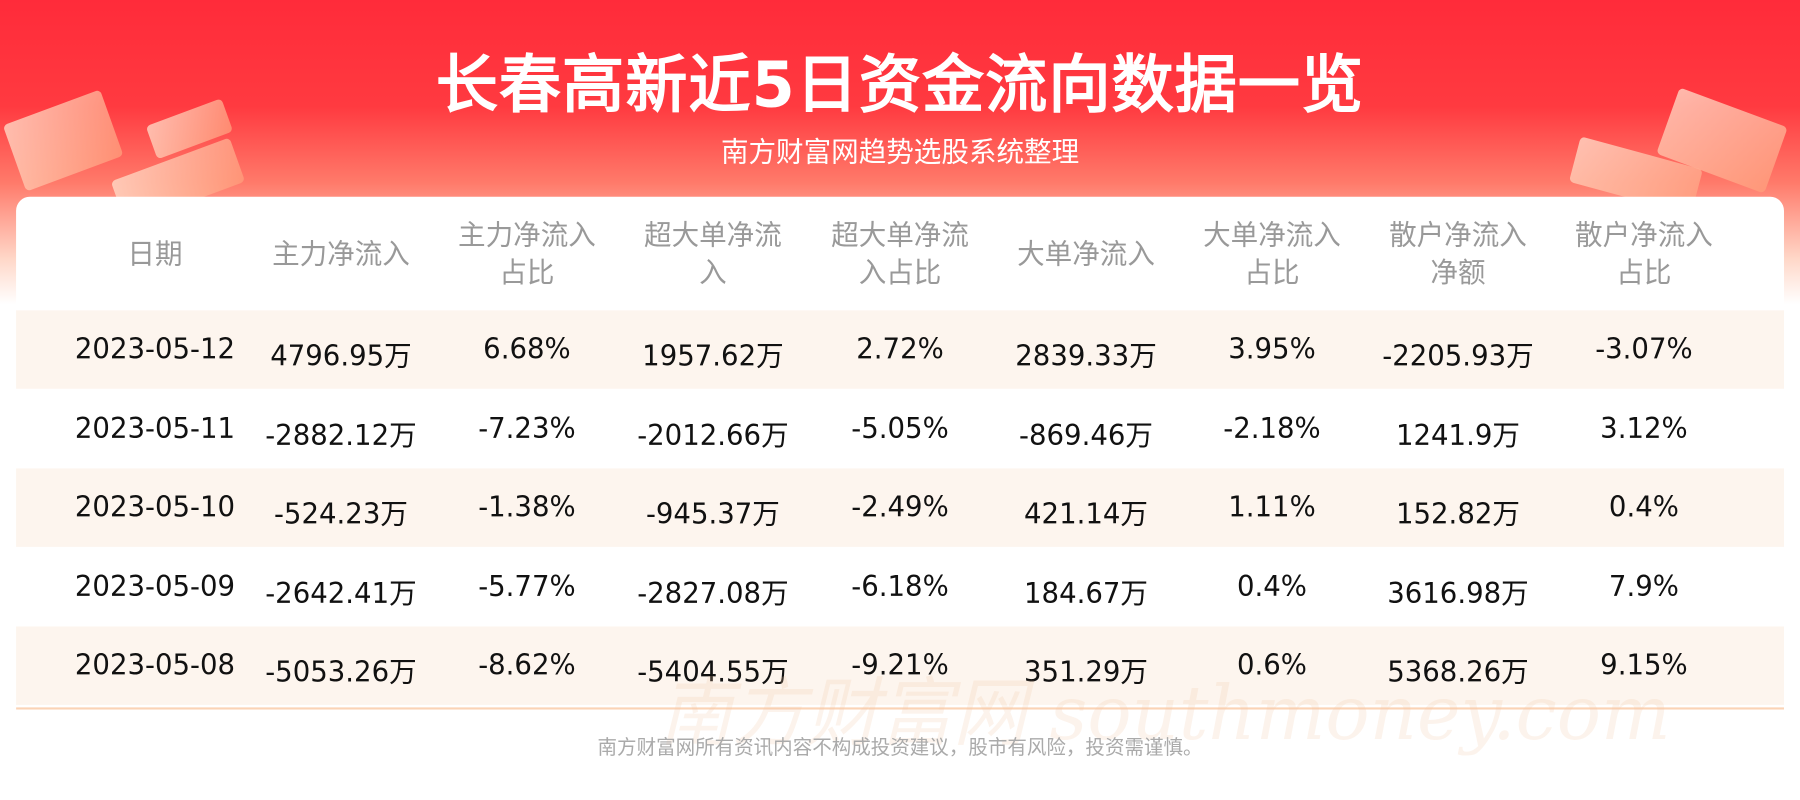  What do you see at coordinates (527, 253) in the screenshot?
I see `column-header: 主力净流入 占比` at bounding box center [527, 253].